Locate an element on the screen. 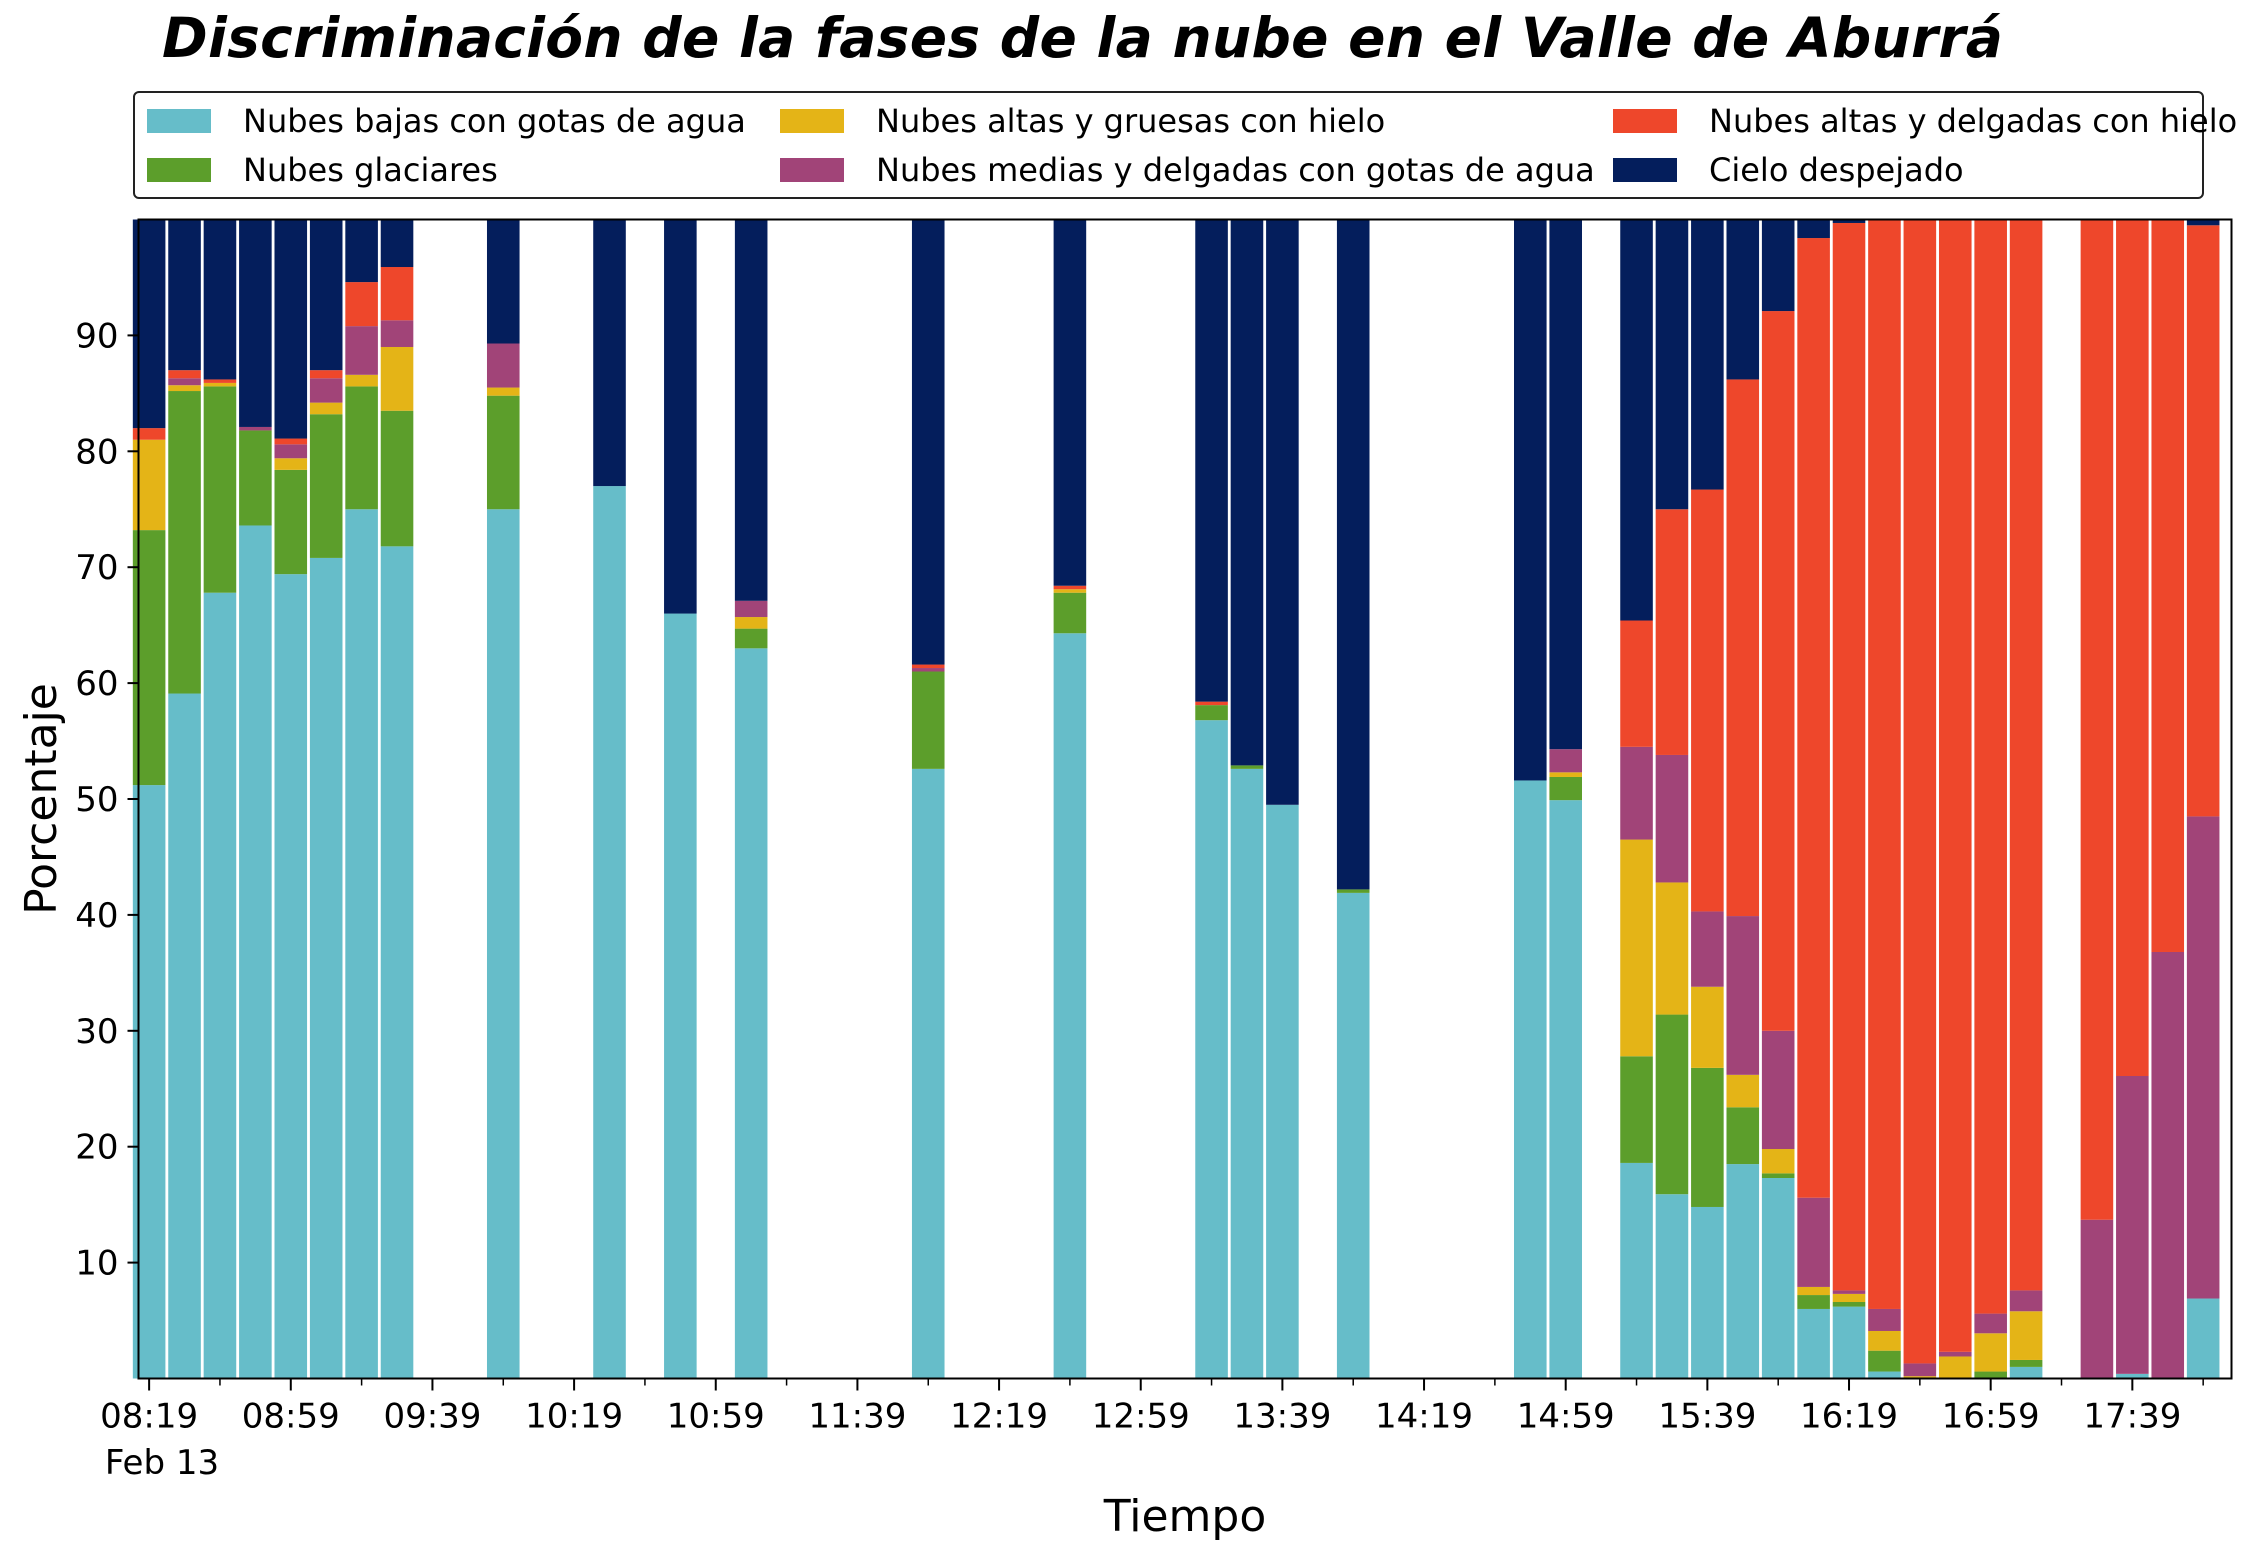  x-tick-label: 09:39 is located at coordinates (432, 1417).